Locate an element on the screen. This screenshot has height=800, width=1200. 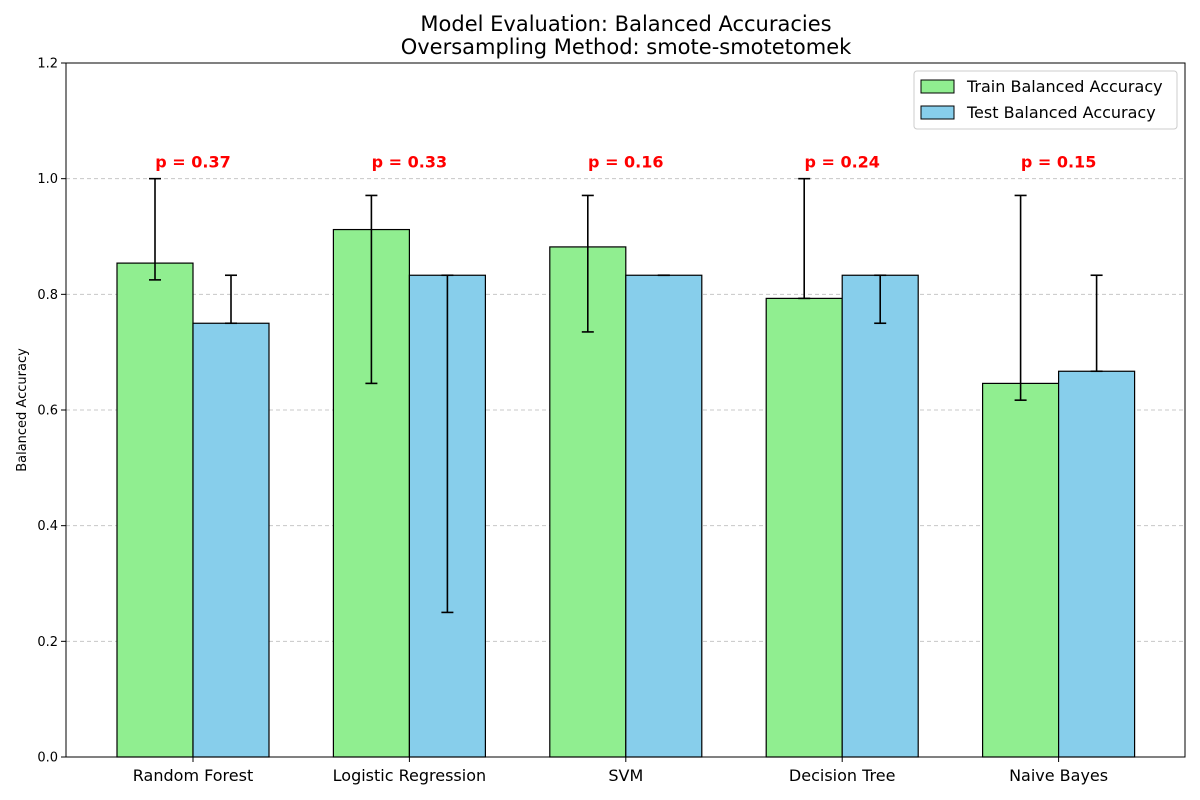
x-tick-label: Naive Bayes is located at coordinates (1058, 775).